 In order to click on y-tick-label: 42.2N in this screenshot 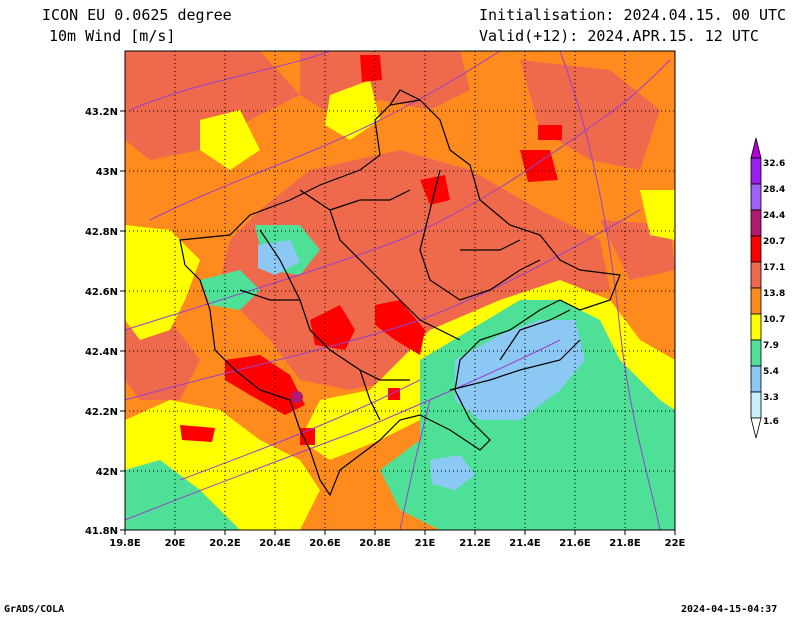, I will do `click(101, 412)`.